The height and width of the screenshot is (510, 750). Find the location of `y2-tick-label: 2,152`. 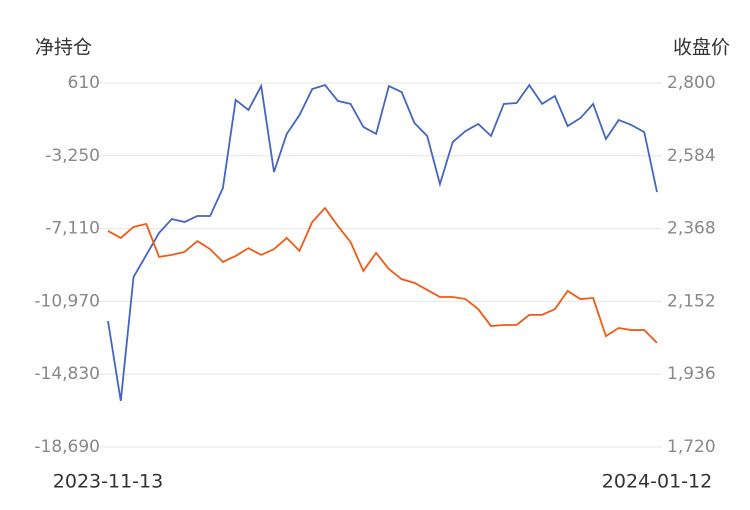

y2-tick-label: 2,152 is located at coordinates (691, 301).